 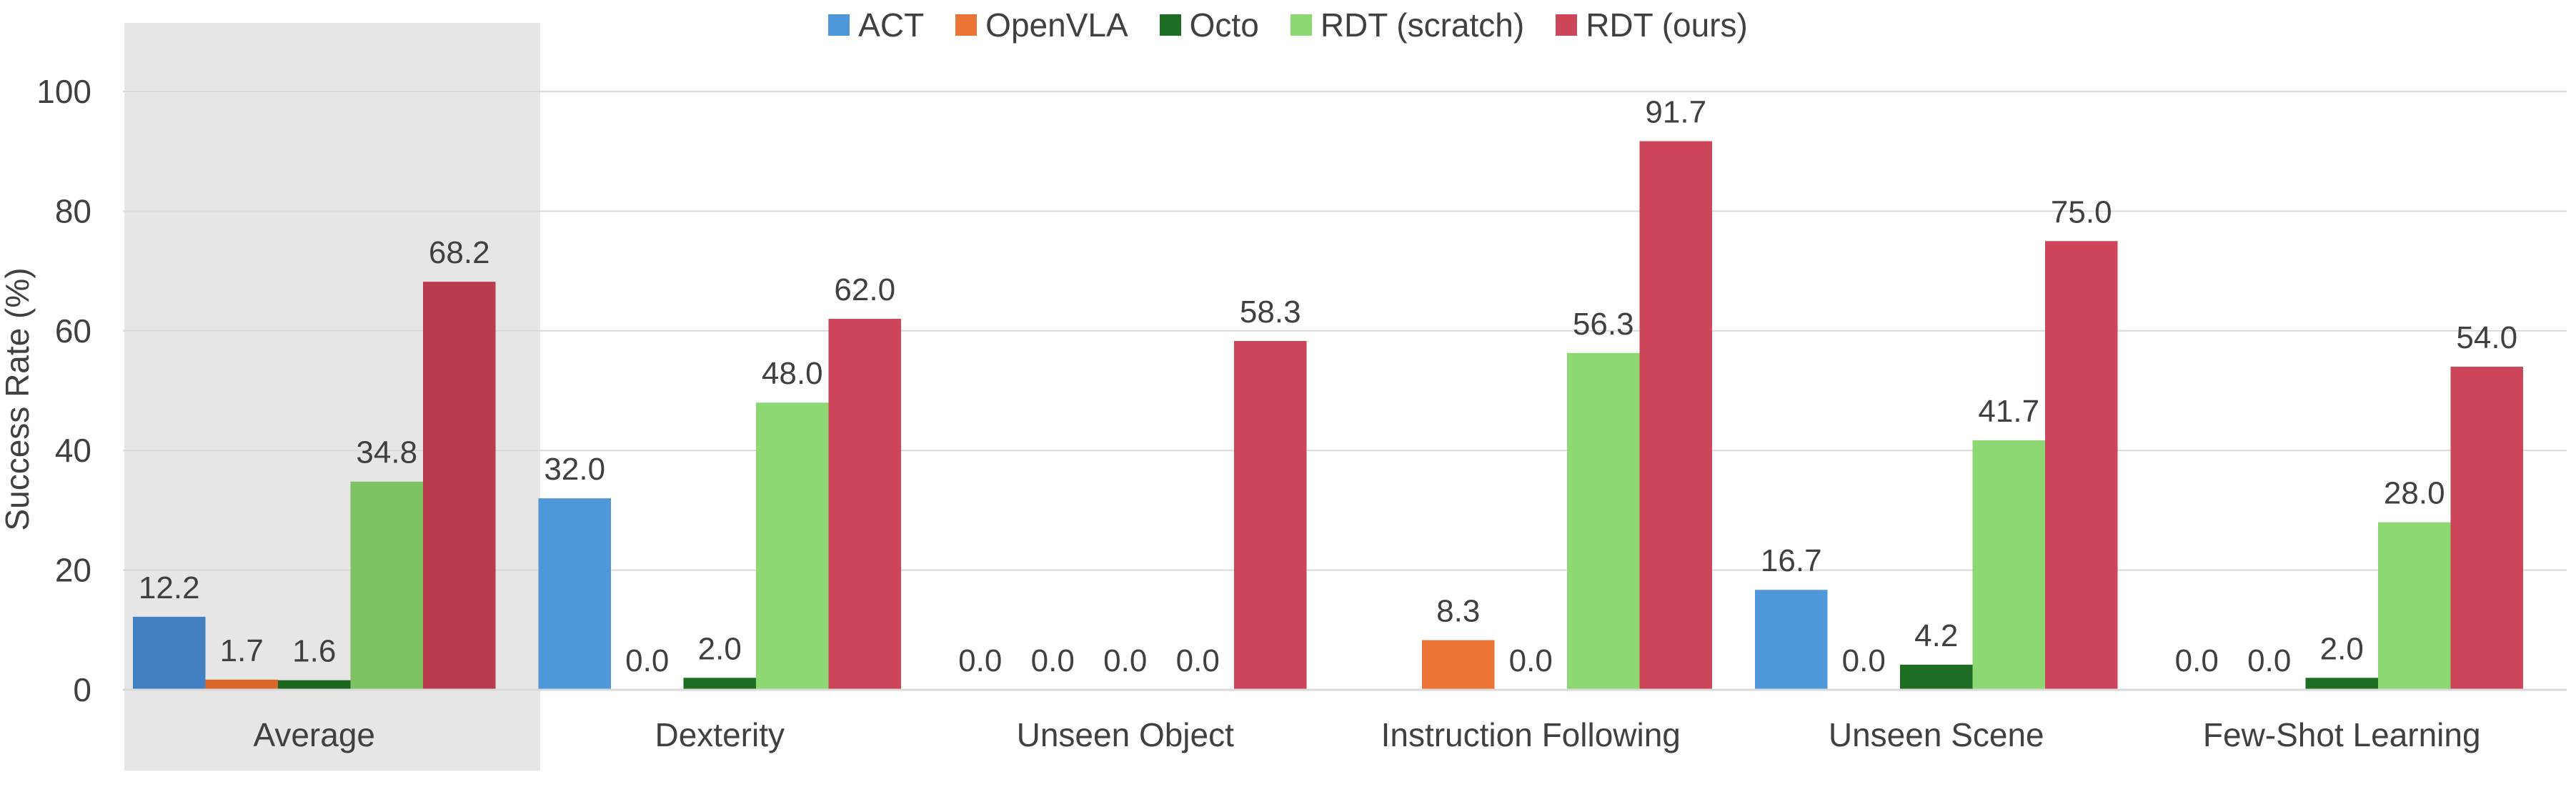 What do you see at coordinates (386, 452) in the screenshot?
I see `data-label: 34.8` at bounding box center [386, 452].